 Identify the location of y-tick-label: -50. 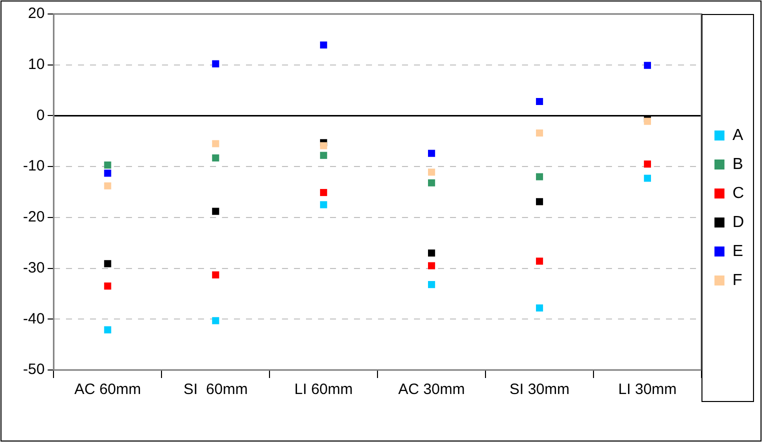
(33, 369).